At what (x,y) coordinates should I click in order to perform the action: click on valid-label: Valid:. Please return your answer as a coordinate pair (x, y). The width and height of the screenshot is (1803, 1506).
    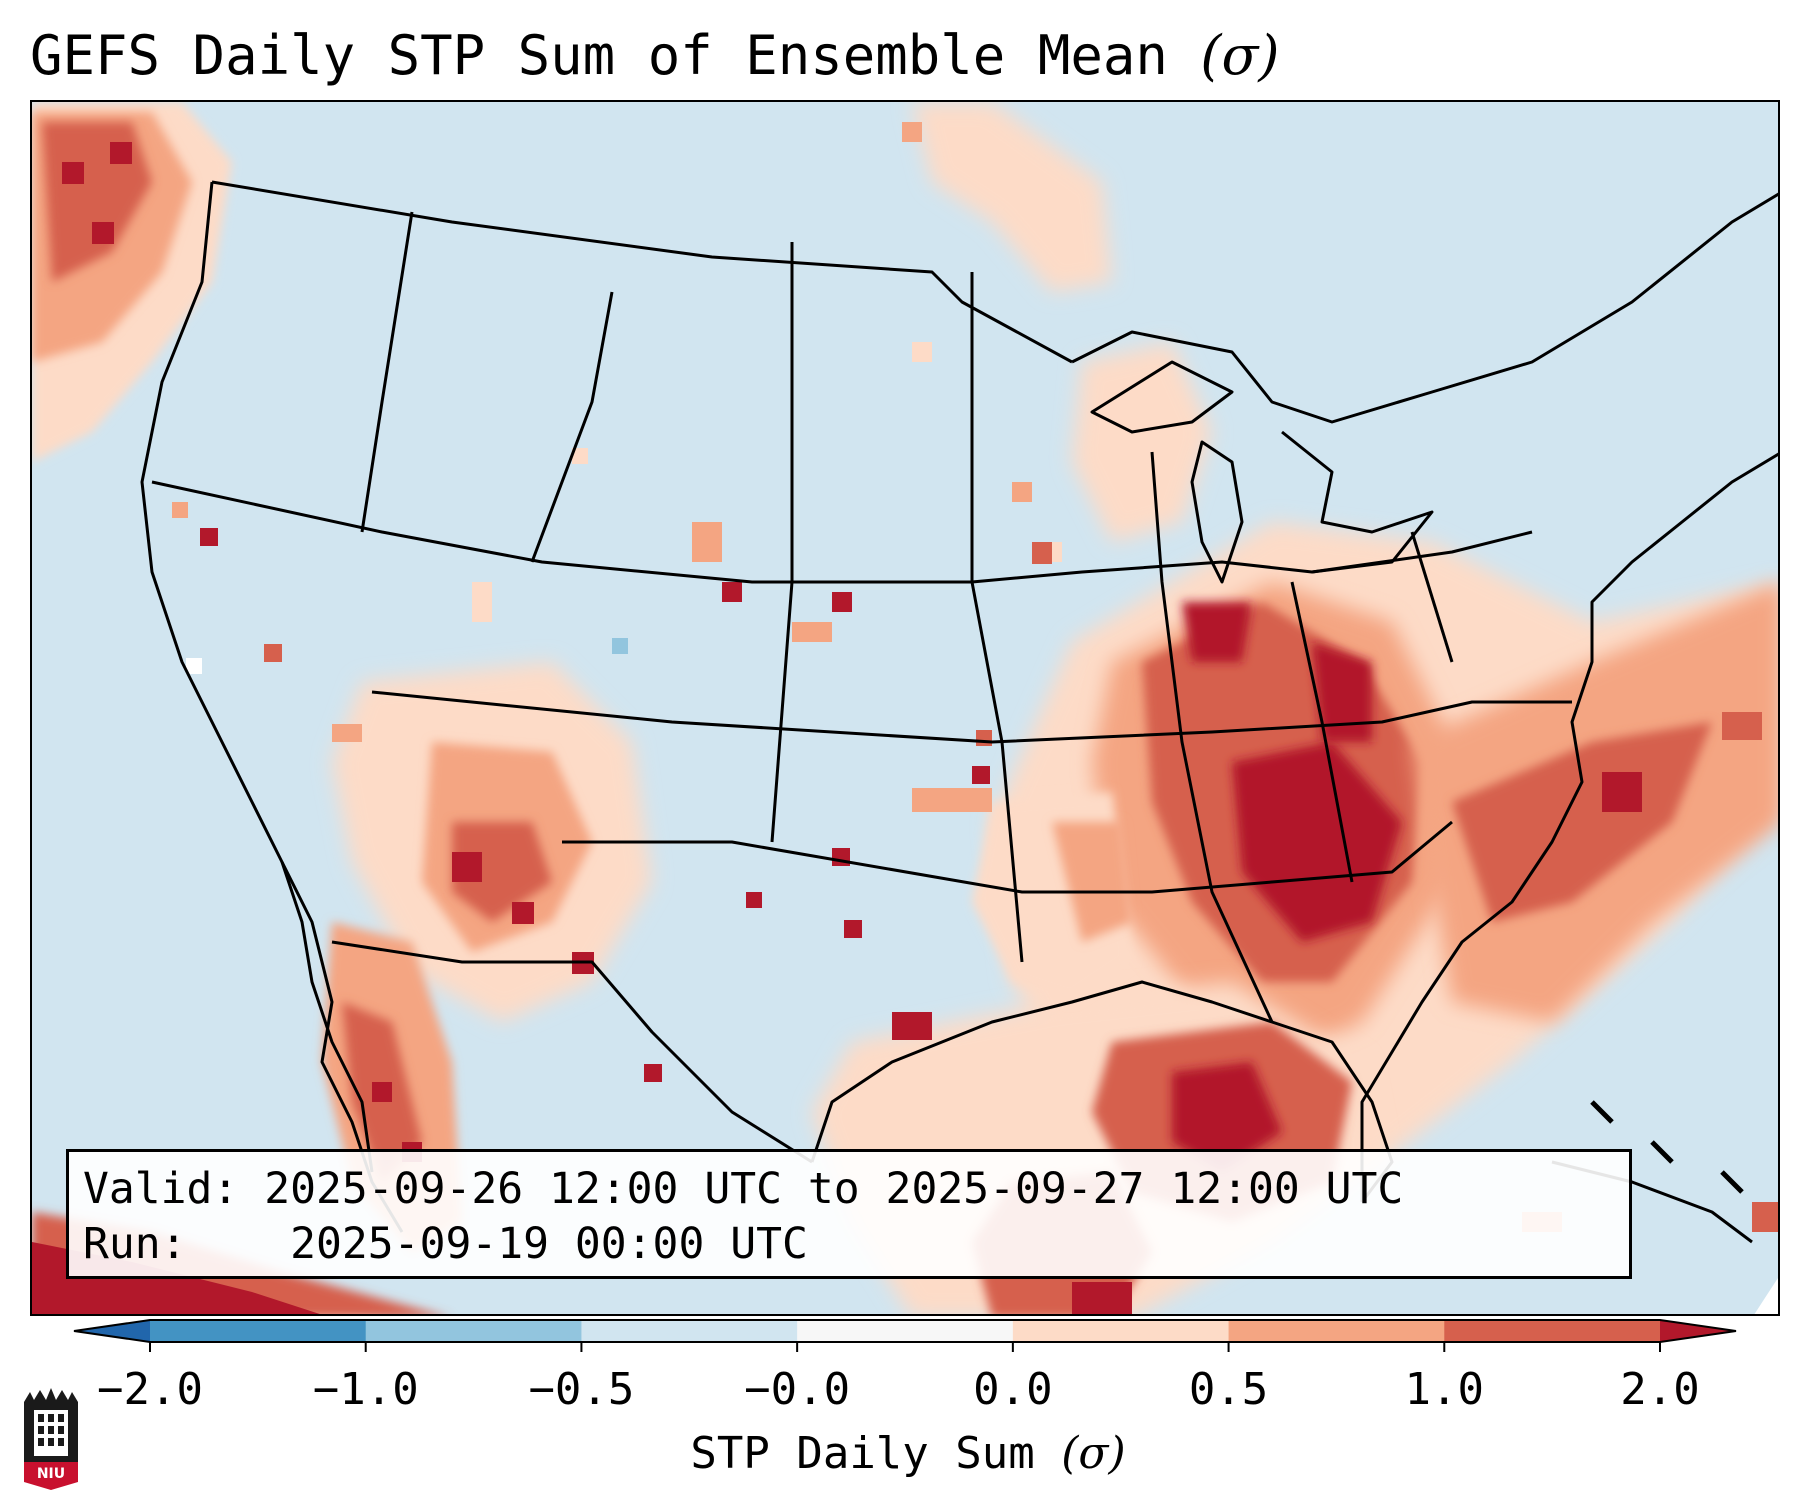
    Looking at the image, I should click on (161, 1189).